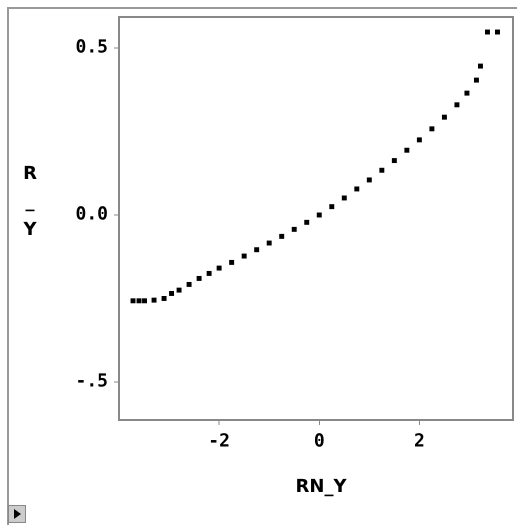  I want to click on y-tick-label: -.5, so click(91, 381).